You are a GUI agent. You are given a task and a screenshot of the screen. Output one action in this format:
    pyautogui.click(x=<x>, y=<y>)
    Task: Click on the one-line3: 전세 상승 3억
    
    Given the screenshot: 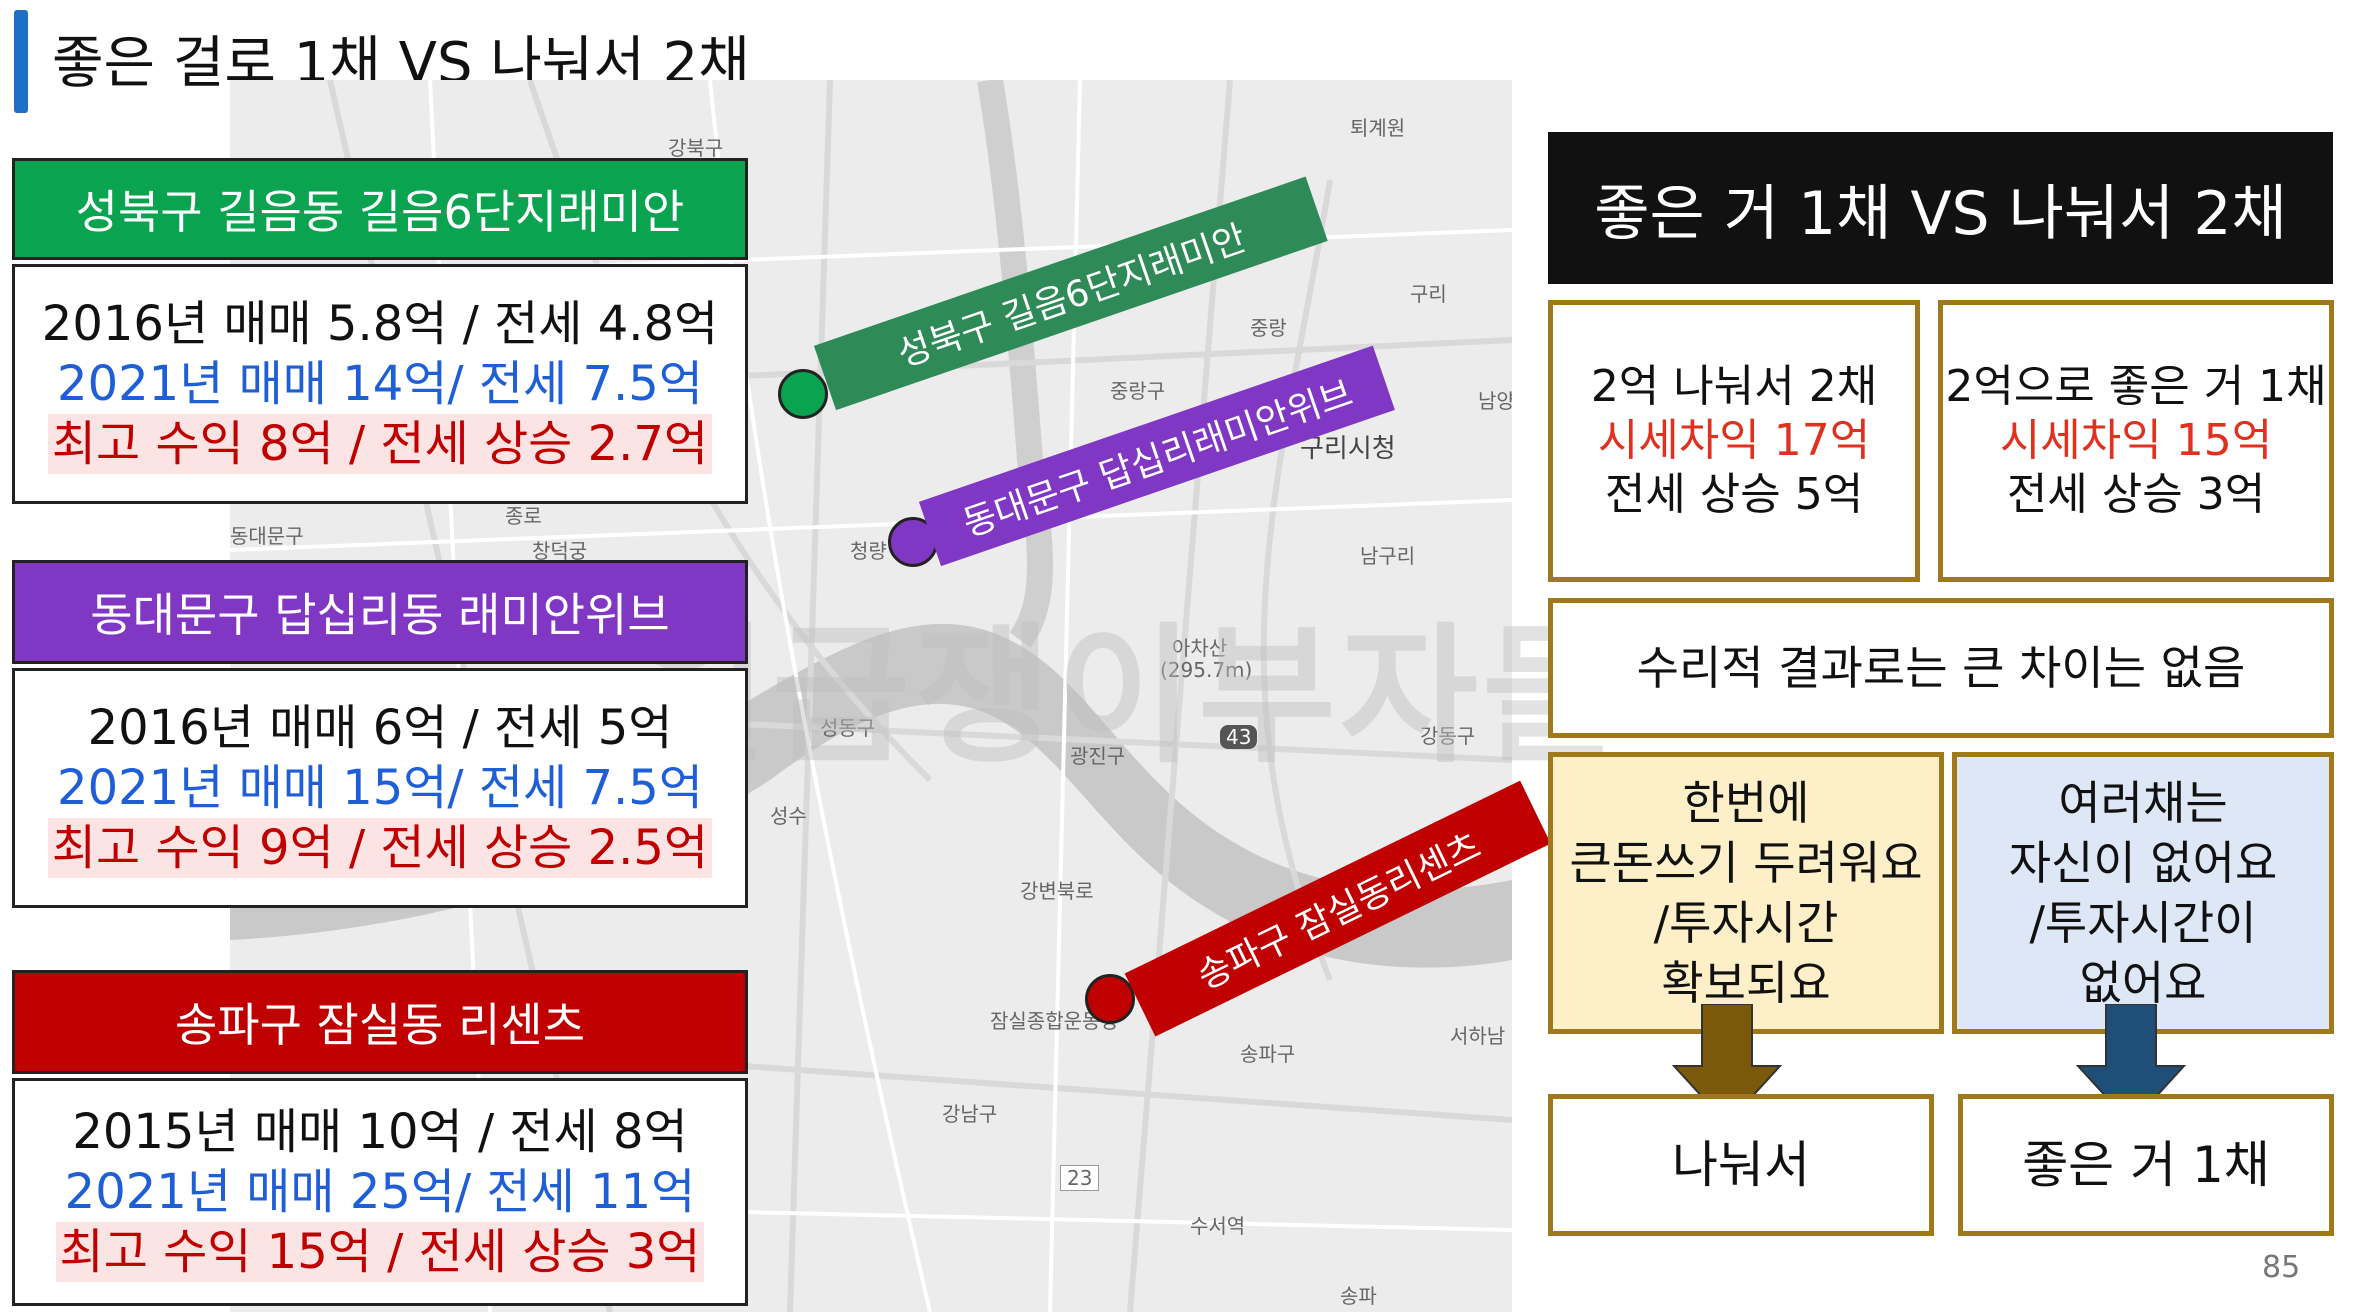 What is the action you would take?
    pyautogui.click(x=2136, y=494)
    